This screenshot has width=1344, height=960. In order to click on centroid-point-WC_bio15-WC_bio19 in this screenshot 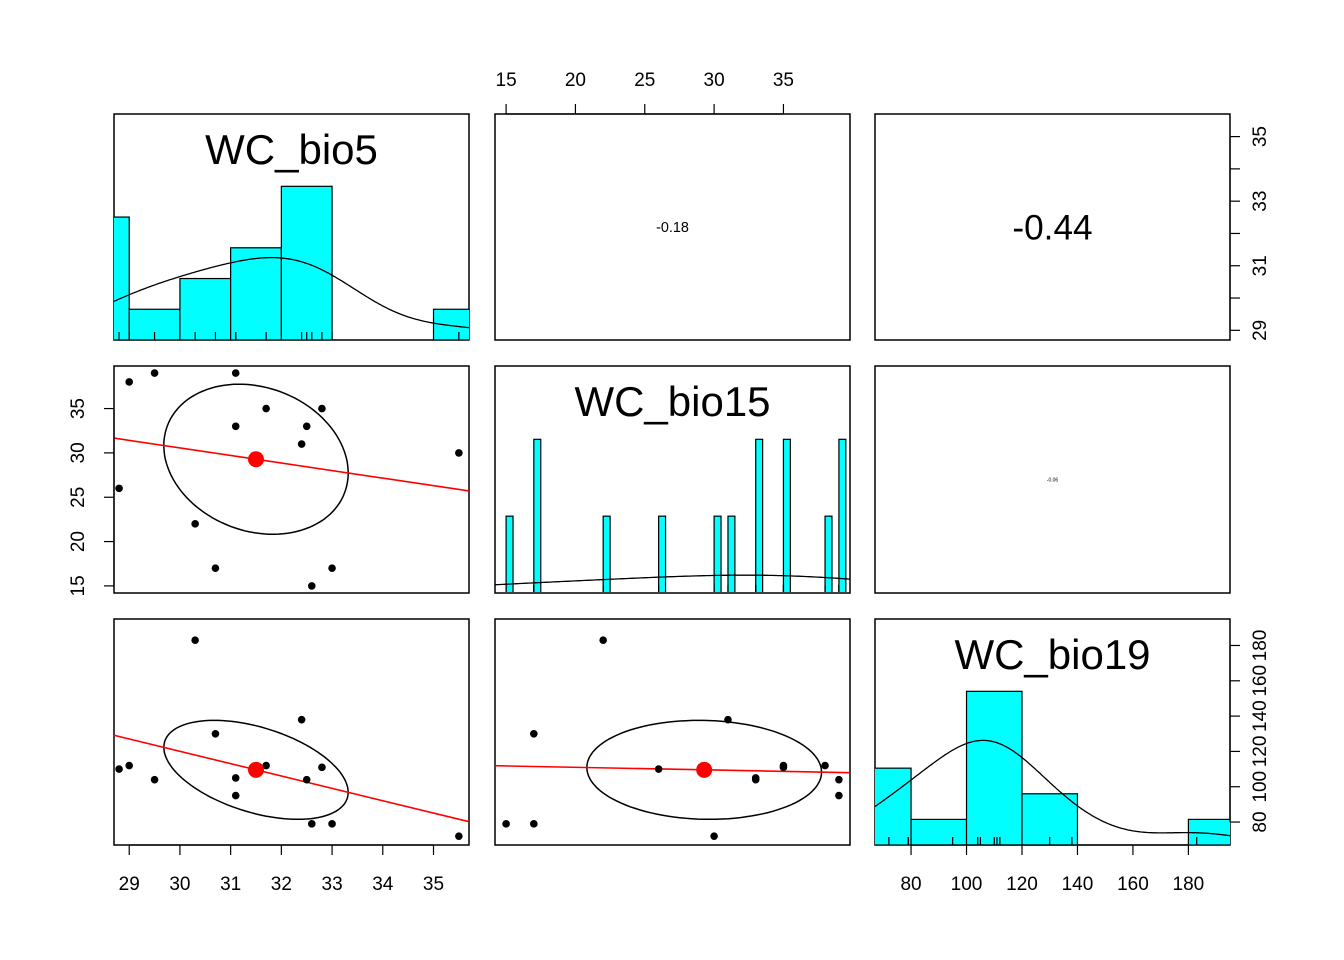, I will do `click(704, 769)`.